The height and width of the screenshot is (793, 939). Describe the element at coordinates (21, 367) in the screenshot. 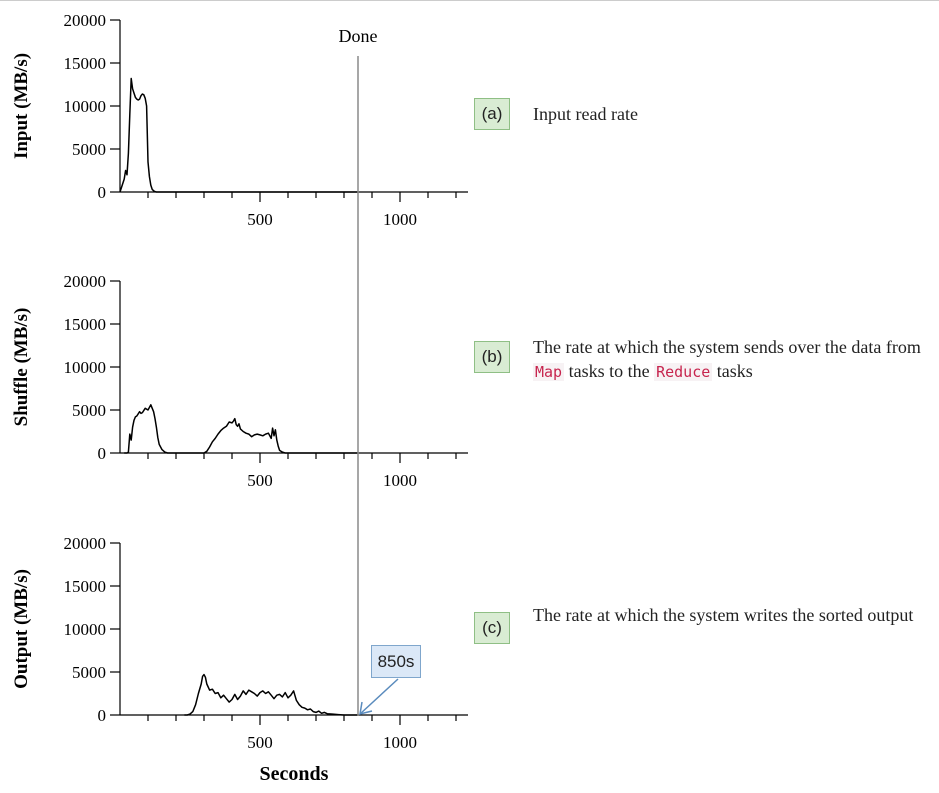

I see `y-axis-label: Shuffle (MB/s)` at that location.